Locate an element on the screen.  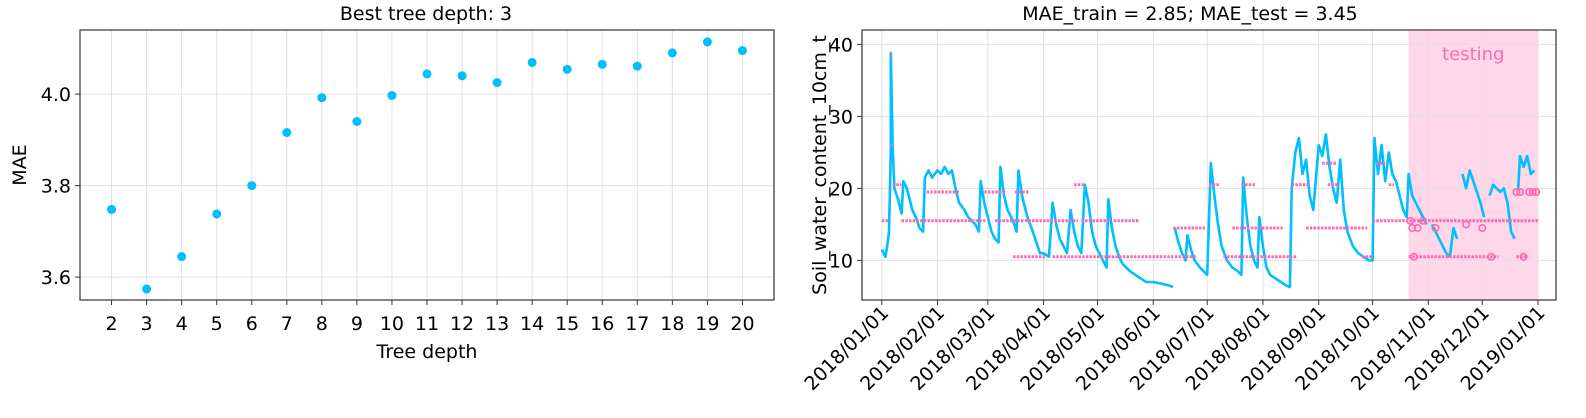
y-tick-label: 20 is located at coordinates (841, 189).